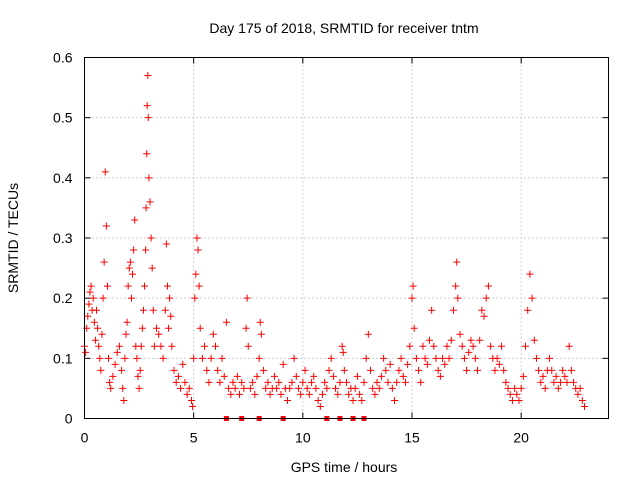 This screenshot has width=640, height=480. Describe the element at coordinates (63, 358) in the screenshot. I see `y-tick-label: 0.1` at that location.